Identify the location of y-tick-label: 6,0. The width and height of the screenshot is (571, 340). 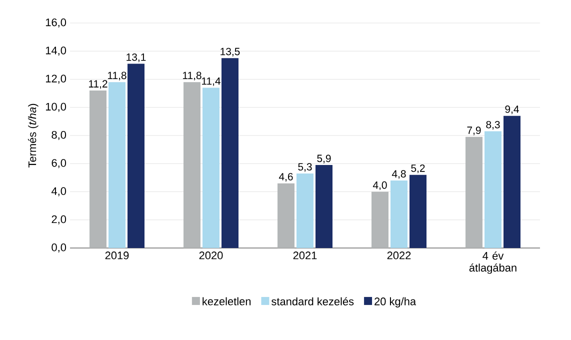
(59, 163).